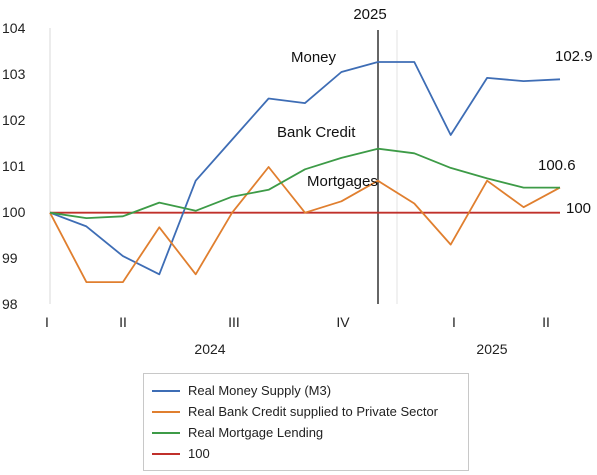 The height and width of the screenshot is (475, 597). Describe the element at coordinates (256, 432) in the screenshot. I see `legend-label: Real Mortgage Lending` at that location.